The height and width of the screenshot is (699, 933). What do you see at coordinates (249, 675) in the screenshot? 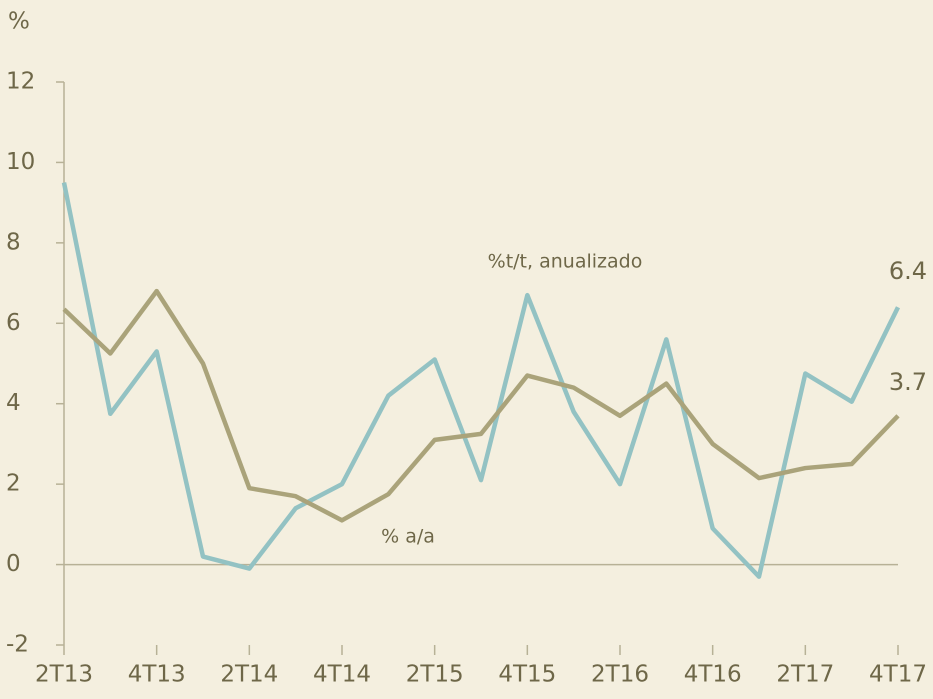
I see `x-tick-label: 2T14` at bounding box center [249, 675].